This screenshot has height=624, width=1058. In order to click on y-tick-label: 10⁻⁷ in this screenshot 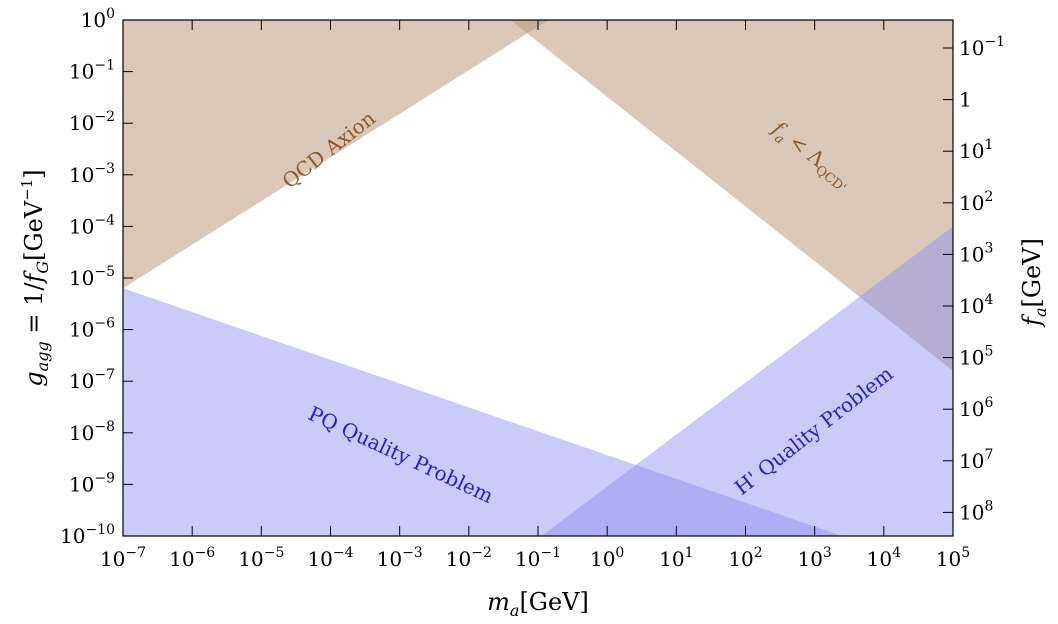, I will do `click(92, 380)`.